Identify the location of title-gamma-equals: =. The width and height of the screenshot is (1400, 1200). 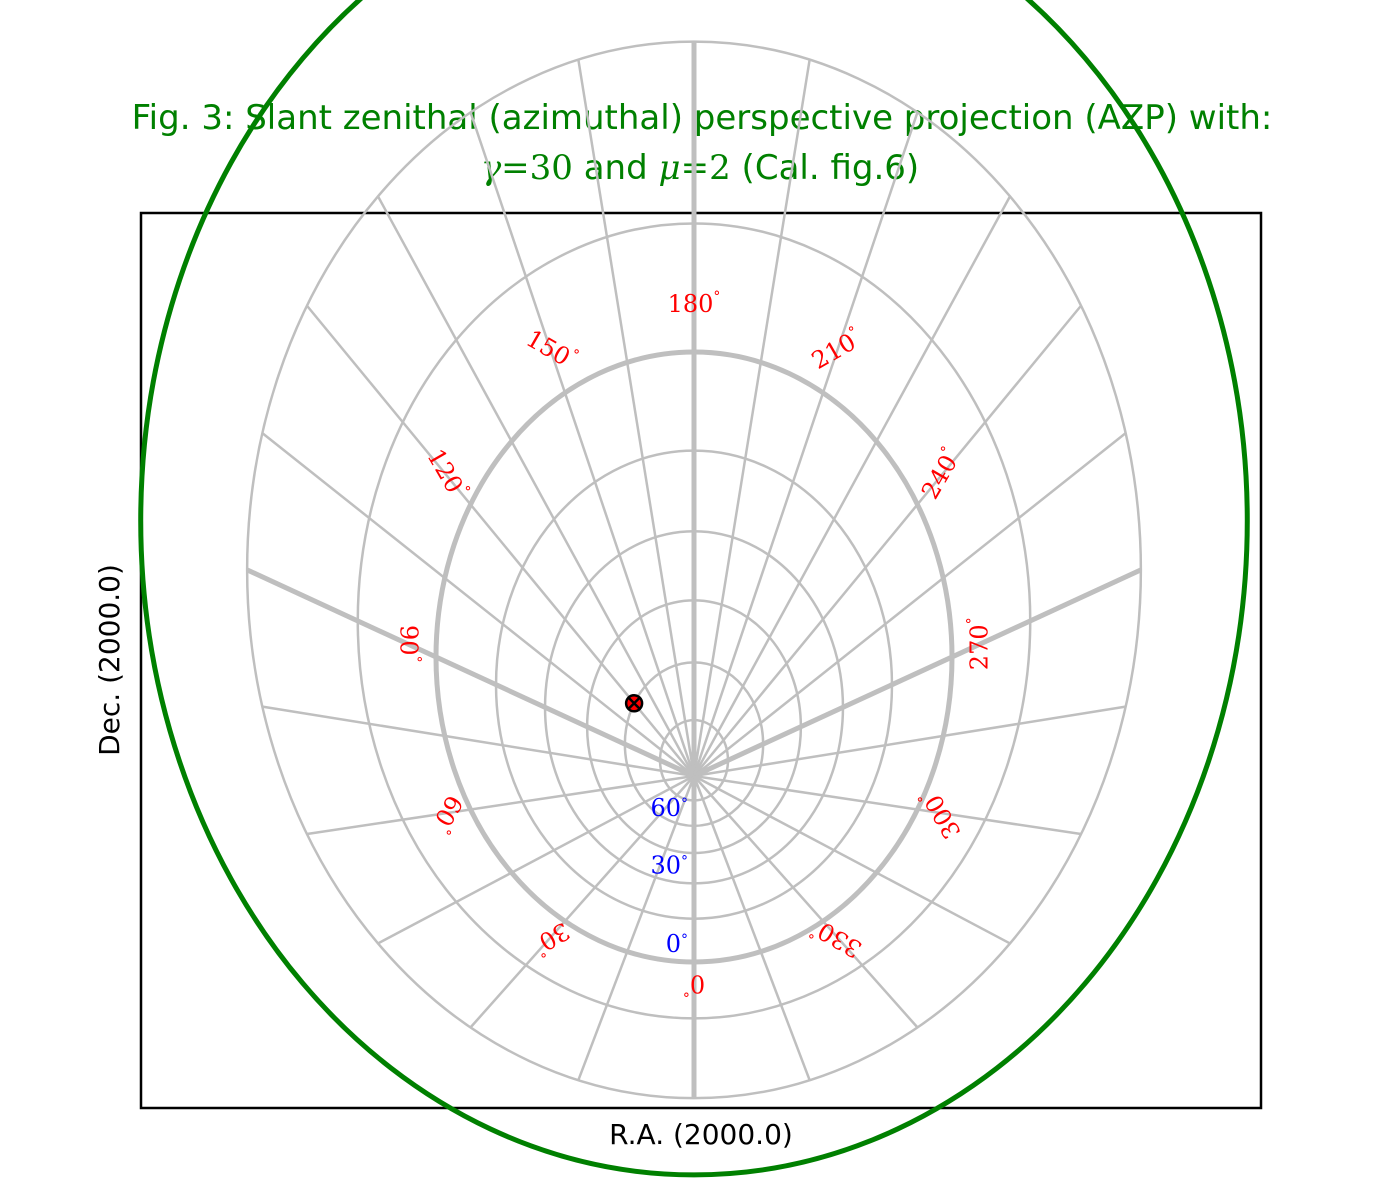
(515, 168).